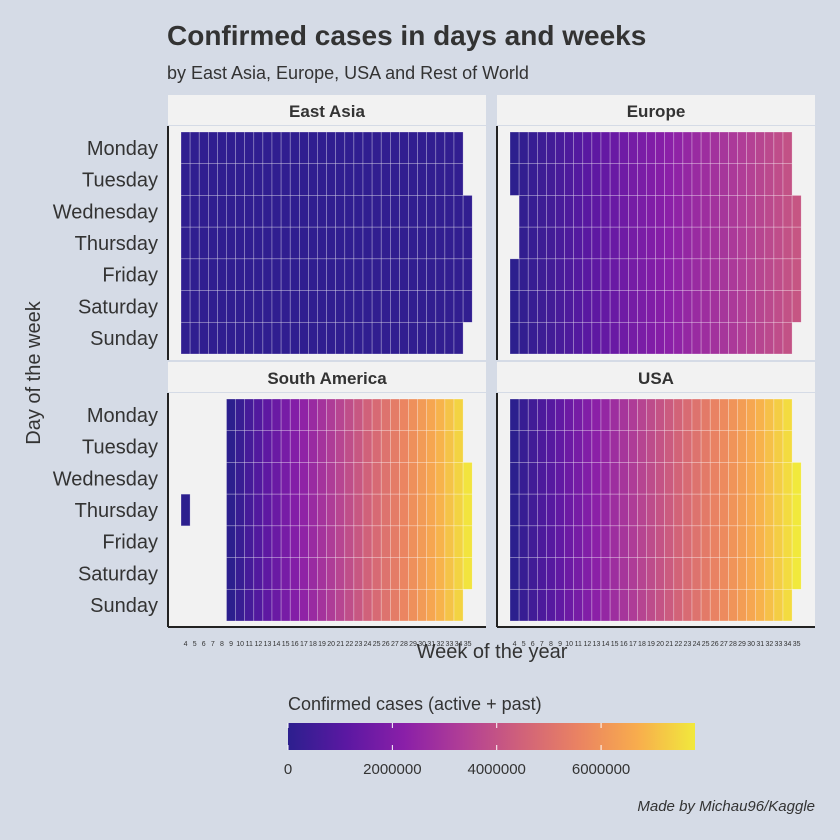 The height and width of the screenshot is (840, 840). Describe the element at coordinates (751, 644) in the screenshot. I see `x-tick-label: 30` at that location.